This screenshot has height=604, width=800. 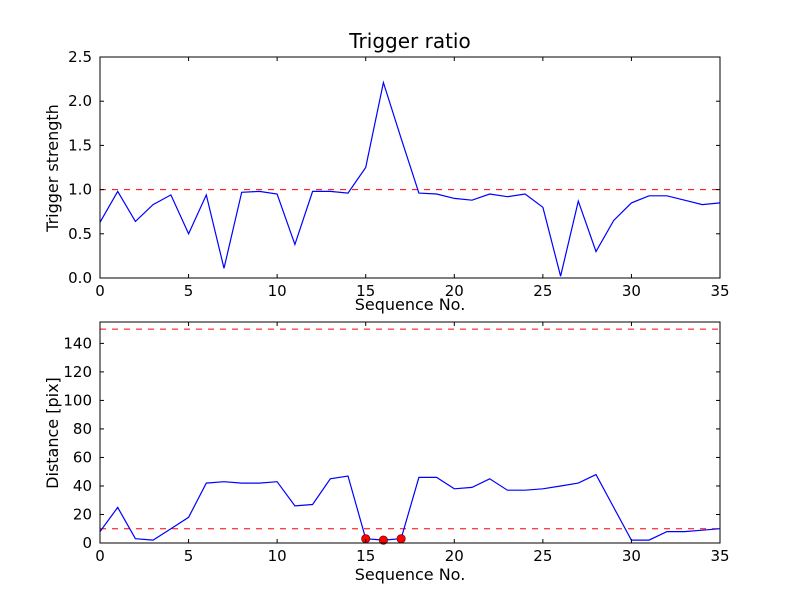 I want to click on y-tick-label: 0.0, so click(x=80, y=278).